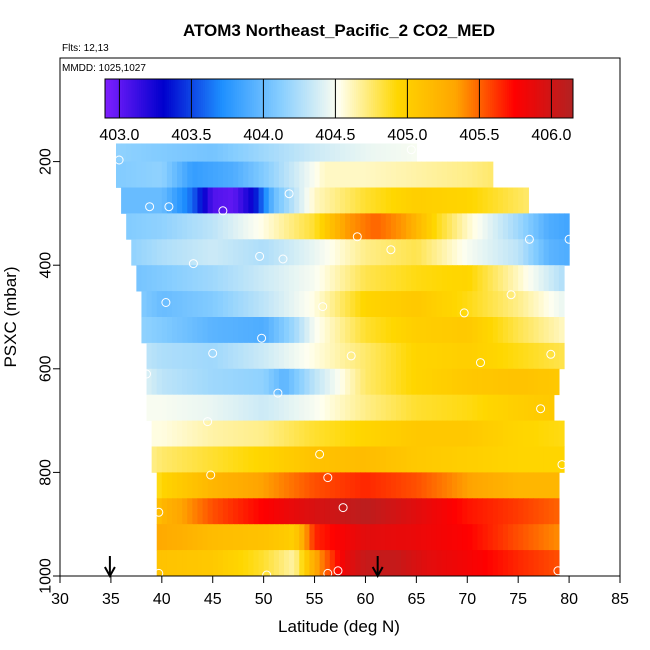 Image resolution: width=650 pixels, height=650 pixels. What do you see at coordinates (467, 599) in the screenshot?
I see `x-tick-label: 70` at bounding box center [467, 599].